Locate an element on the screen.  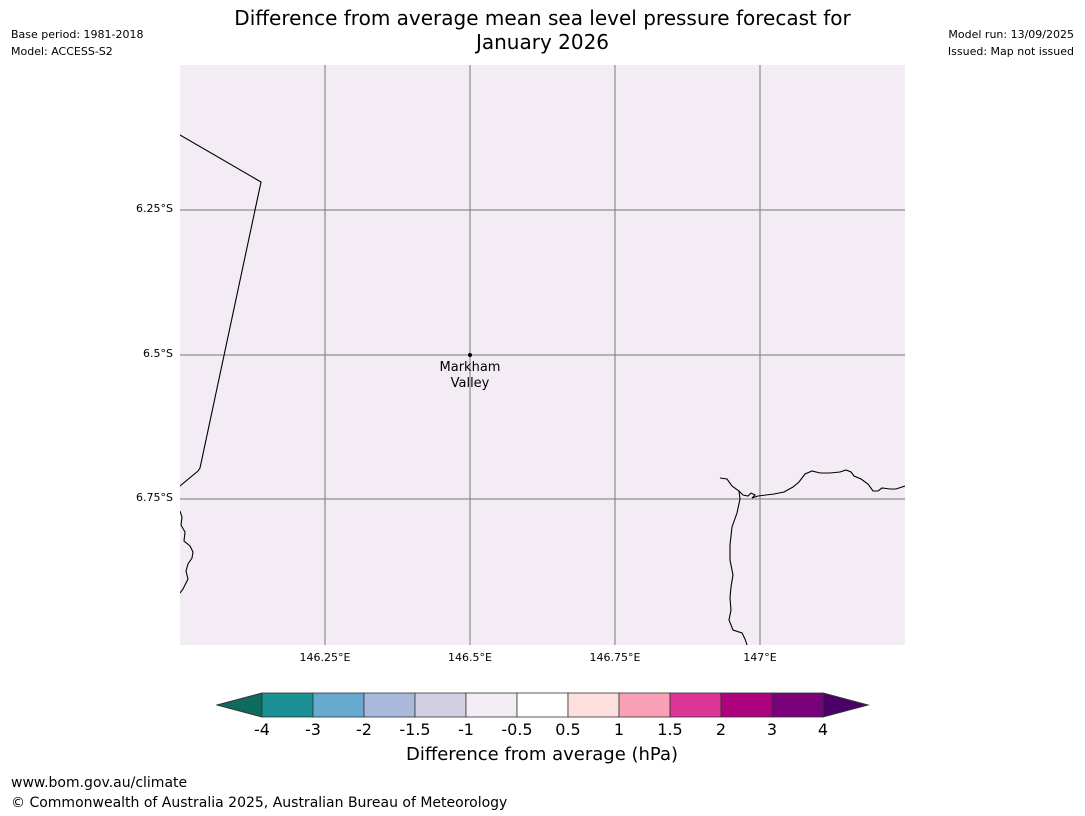
lon-tick-label: 146.75°E is located at coordinates (615, 657).